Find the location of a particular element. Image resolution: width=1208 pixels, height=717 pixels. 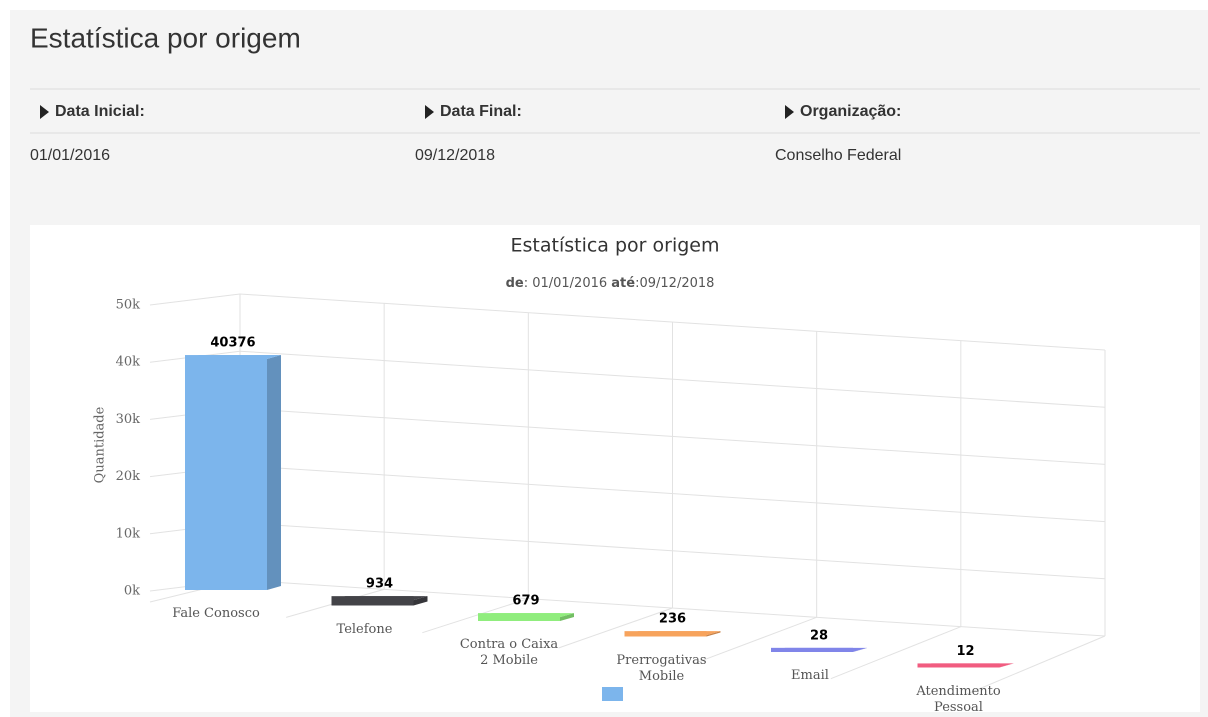

x-tick-label: Atendimento Pessoal is located at coordinates (958, 699).